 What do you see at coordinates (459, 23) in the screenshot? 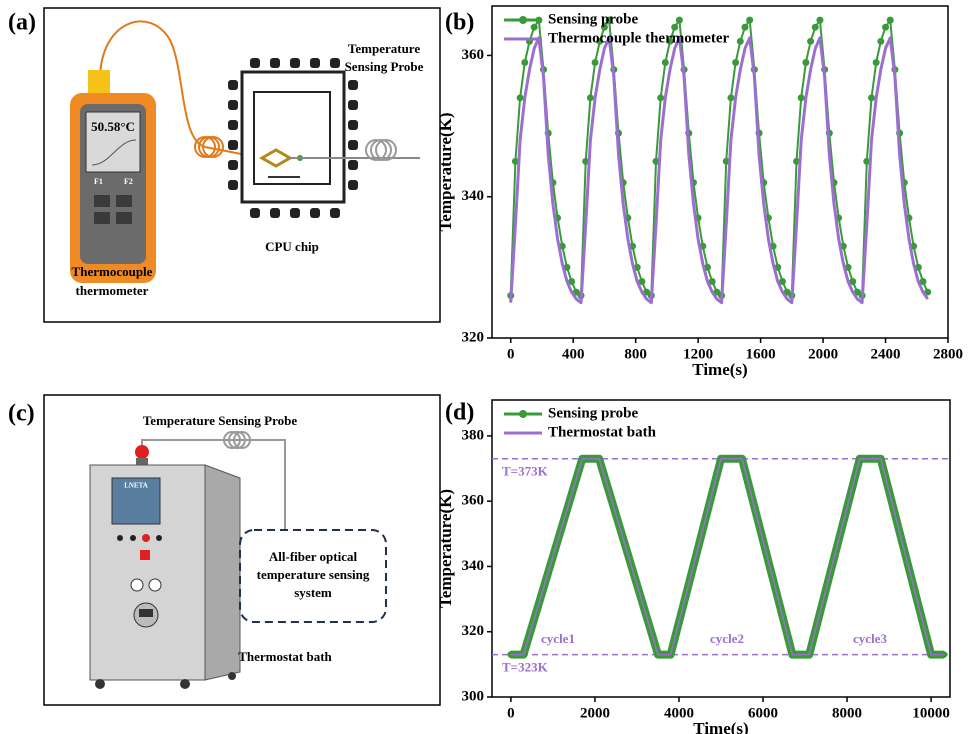
I see `panel-label: (b)` at bounding box center [459, 23].